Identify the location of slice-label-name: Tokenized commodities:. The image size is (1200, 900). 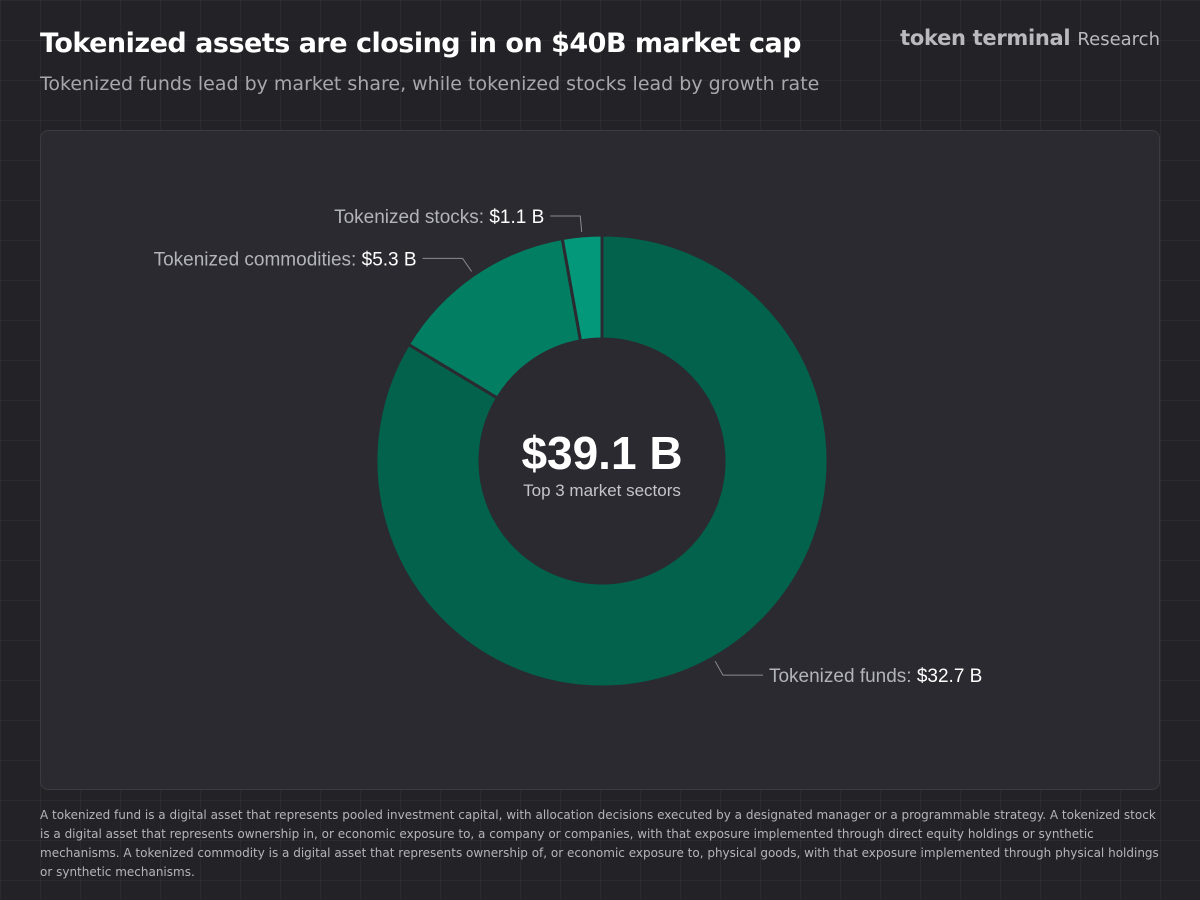
(258, 259).